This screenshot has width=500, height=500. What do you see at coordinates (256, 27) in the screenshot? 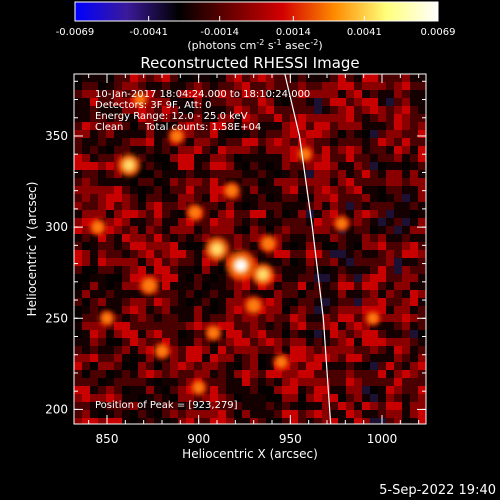
I see `colorbar-ticks: -0.0069 -0.0041 -0.0014 0.0014 0.0041 0.0069` at bounding box center [256, 27].